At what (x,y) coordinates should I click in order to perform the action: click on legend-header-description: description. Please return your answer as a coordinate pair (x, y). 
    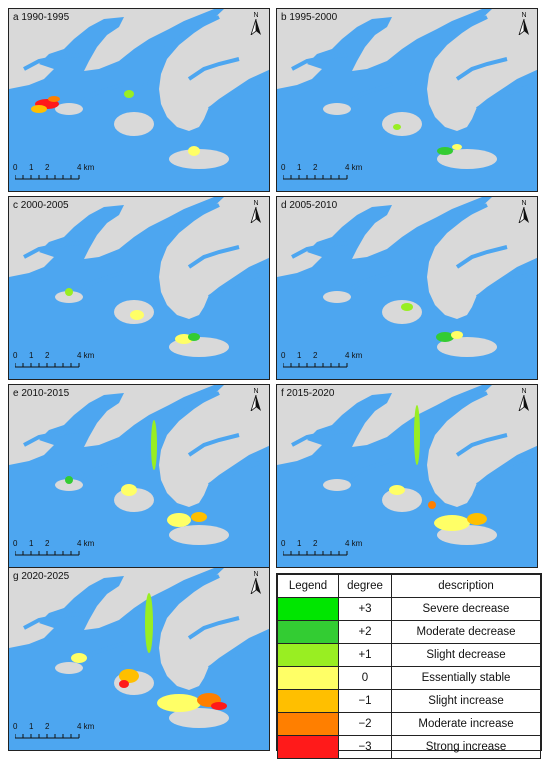
    Looking at the image, I should click on (466, 586).